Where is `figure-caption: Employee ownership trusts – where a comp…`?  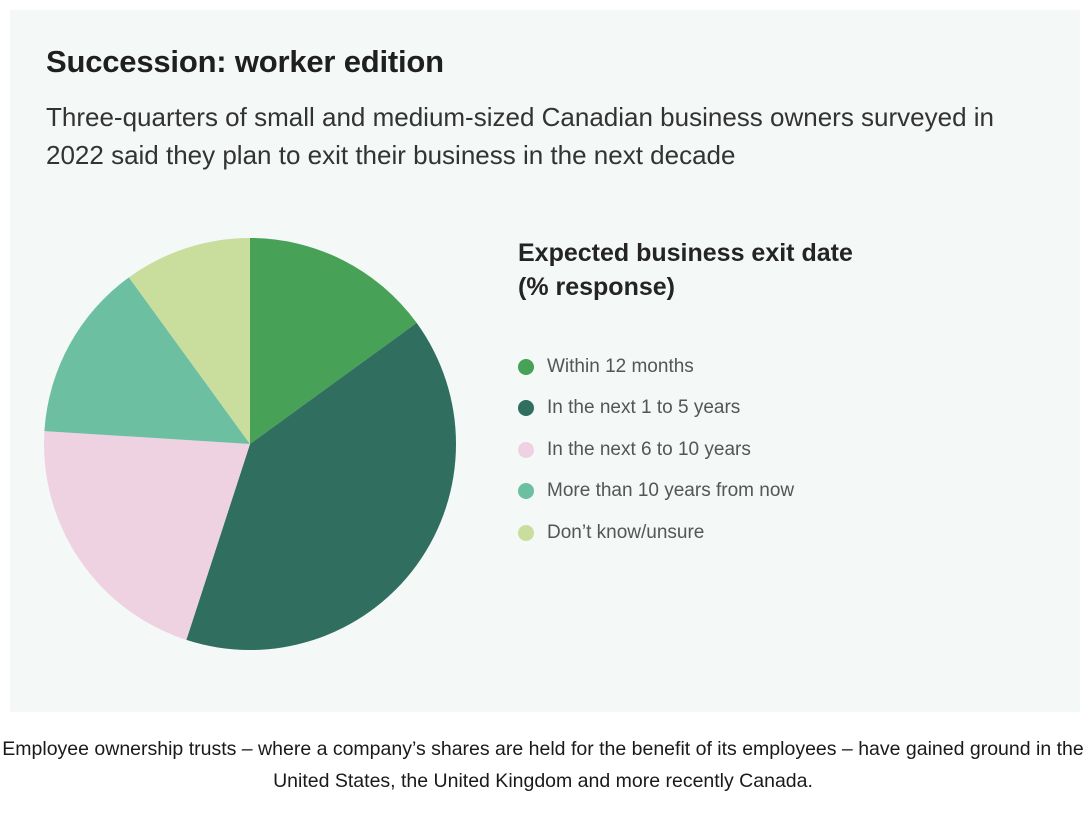
figure-caption: Employee ownership trusts – where a comp… is located at coordinates (543, 765).